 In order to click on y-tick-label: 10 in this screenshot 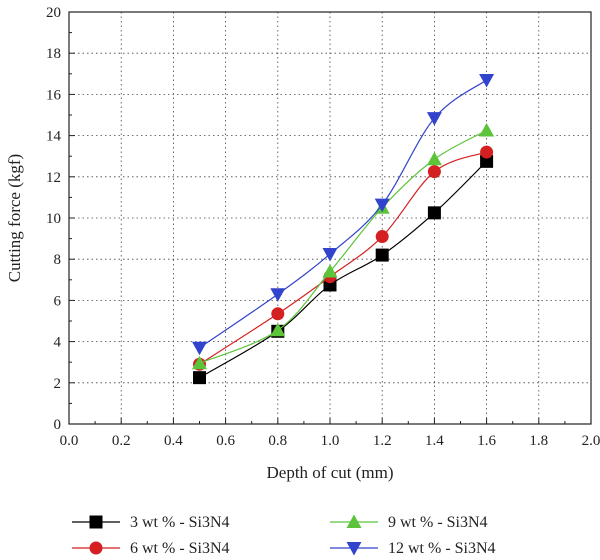, I will do `click(53, 219)`.